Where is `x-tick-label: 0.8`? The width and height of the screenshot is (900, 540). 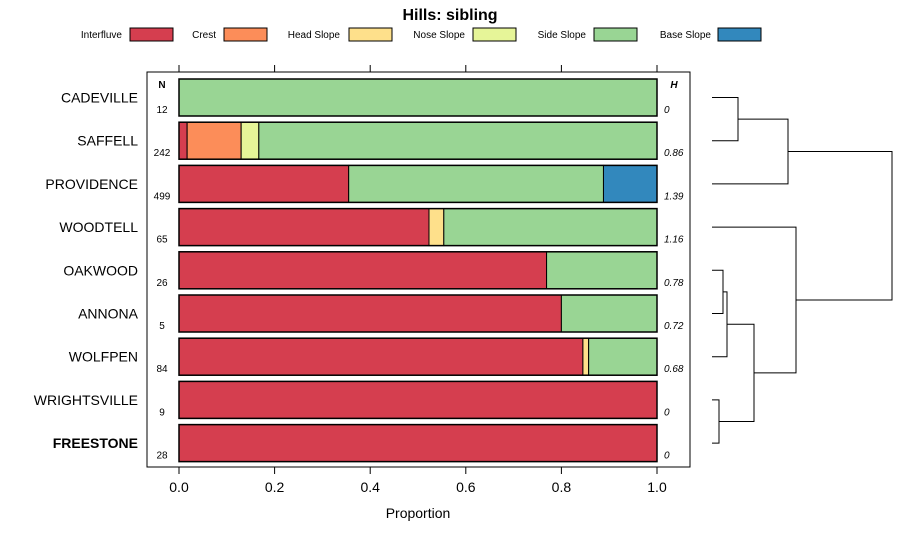 x-tick-label: 0.8 is located at coordinates (562, 487).